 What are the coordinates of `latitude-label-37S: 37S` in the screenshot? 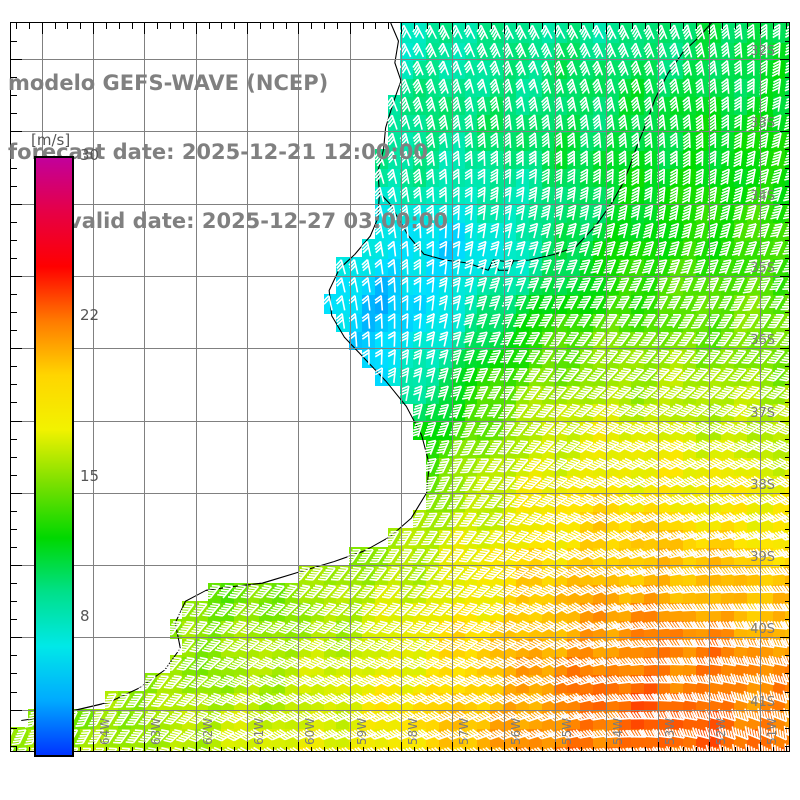 It's located at (762, 413).